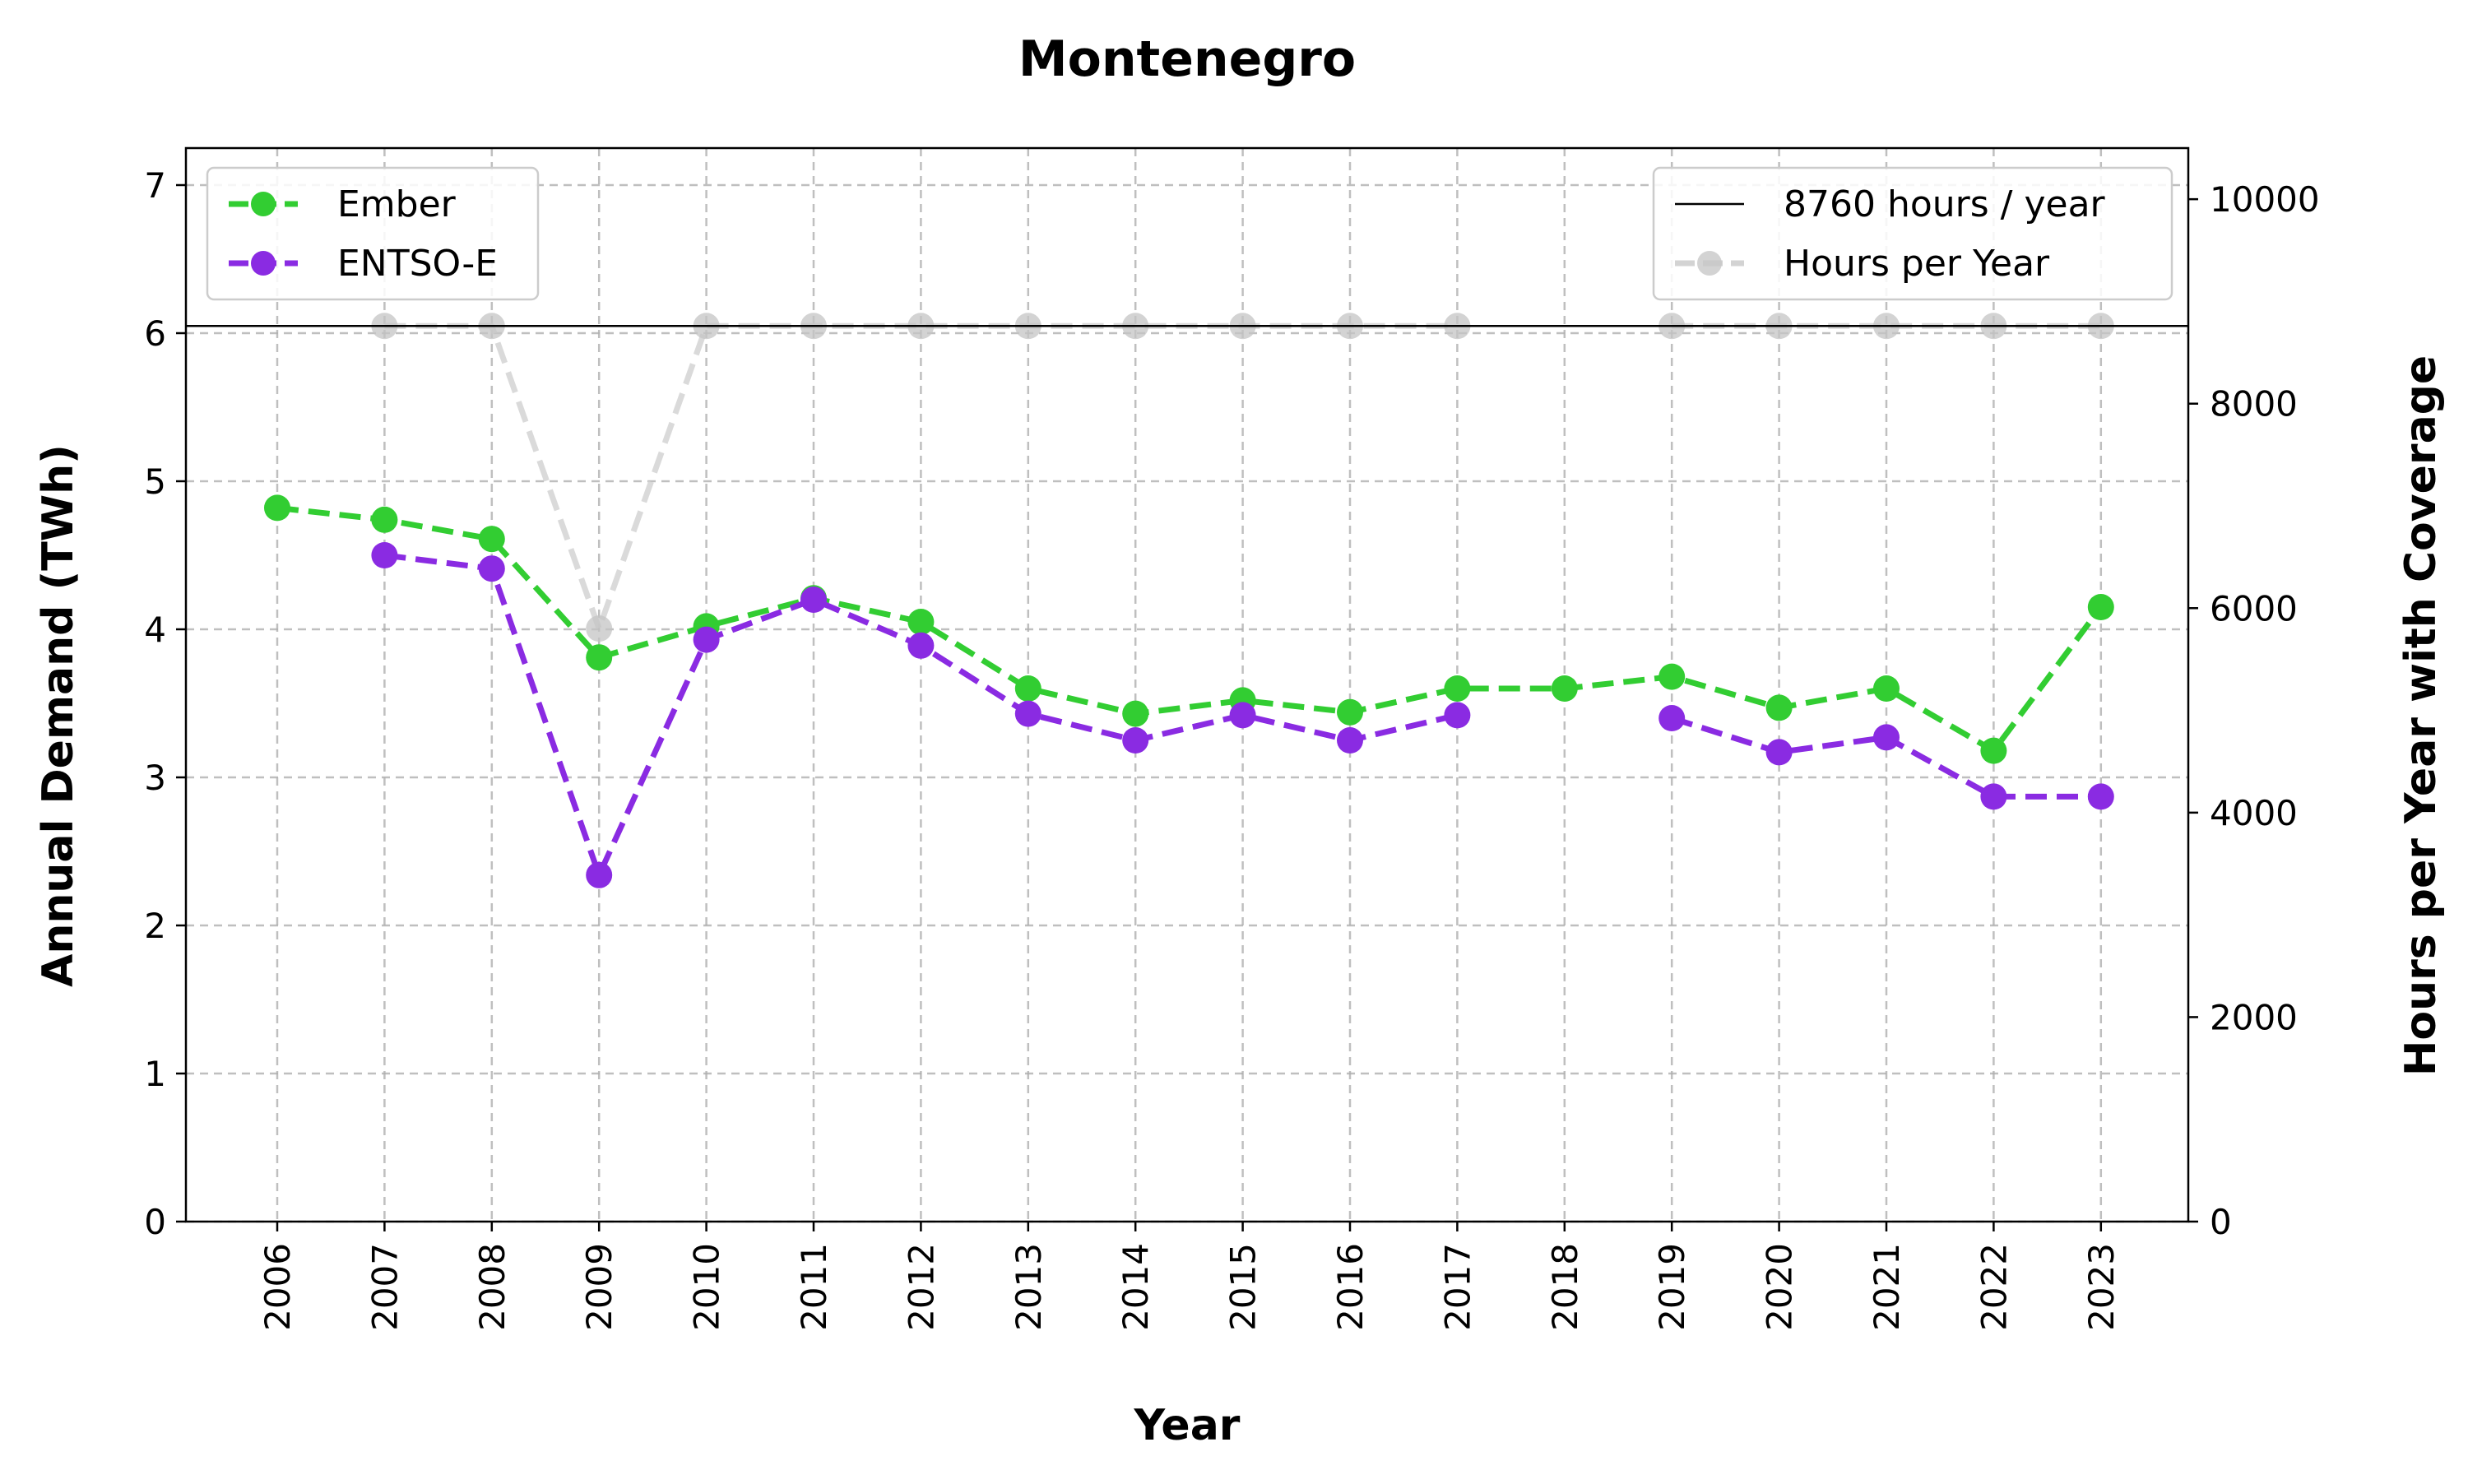 The width and height of the screenshot is (2468, 1484). I want to click on x-tick-label: 2020, so click(1780, 1287).